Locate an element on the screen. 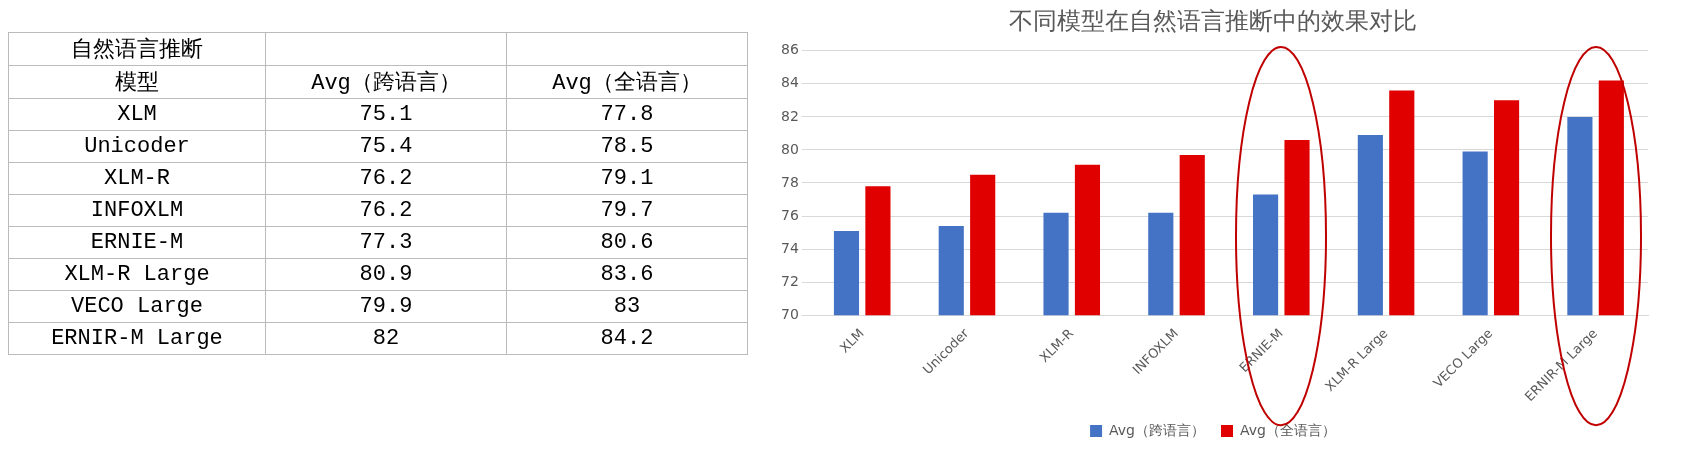 Image resolution: width=1699 pixels, height=456 pixels. data-label: 83 is located at coordinates (627, 306).